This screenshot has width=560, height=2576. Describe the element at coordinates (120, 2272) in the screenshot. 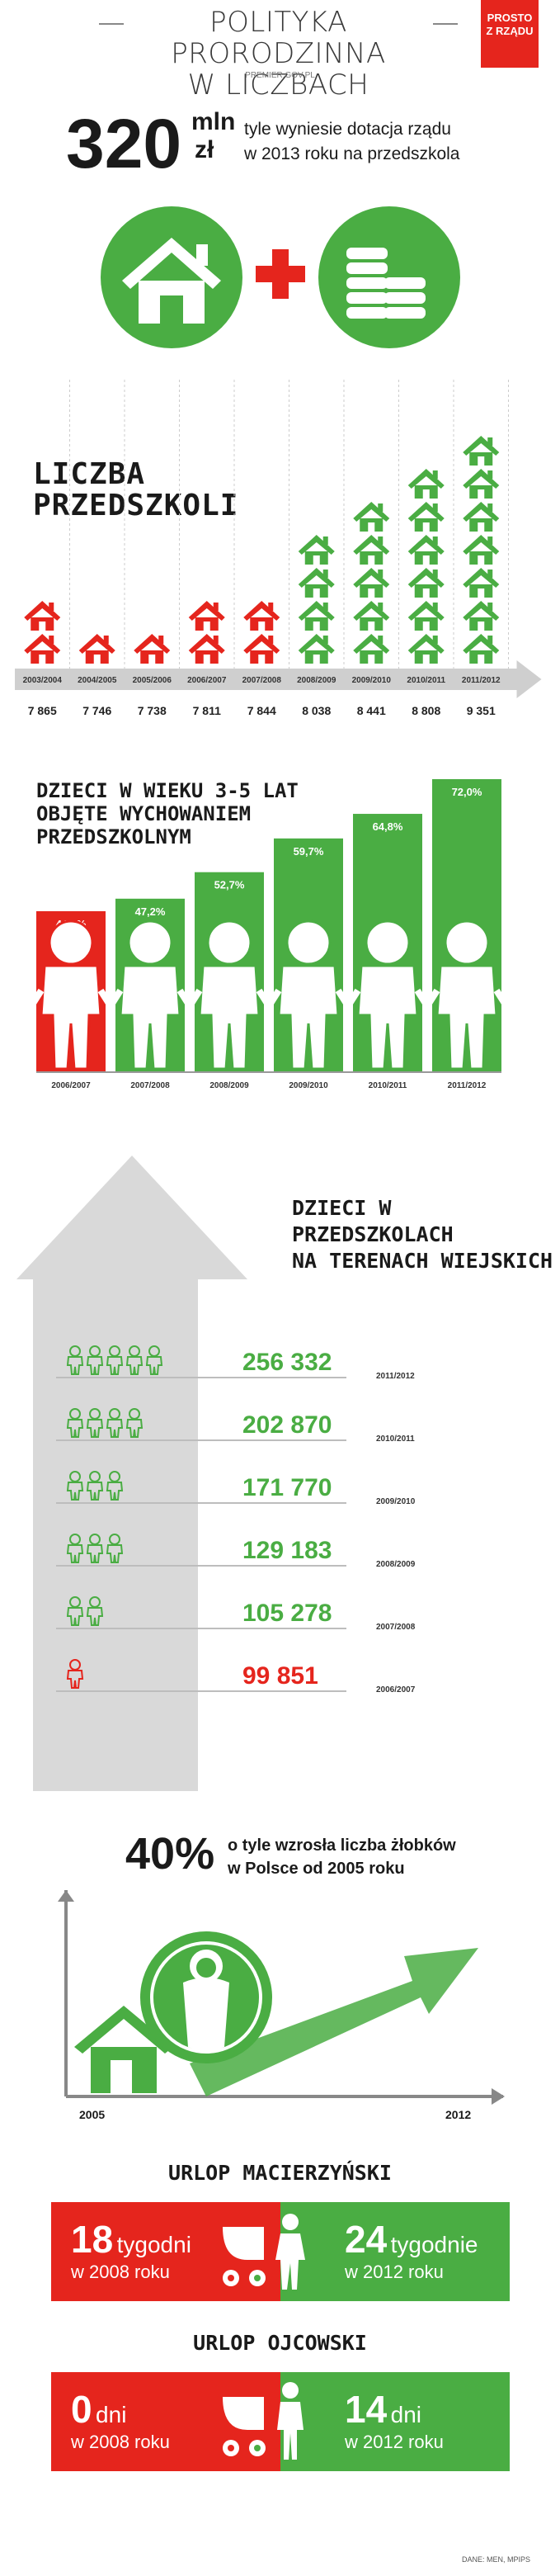

I see `maternity-left-year: w 2008 roku` at that location.